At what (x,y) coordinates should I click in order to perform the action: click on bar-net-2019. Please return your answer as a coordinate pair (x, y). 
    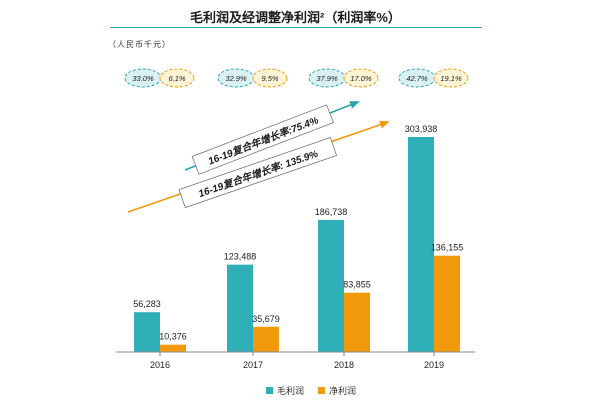
    Looking at the image, I should click on (447, 303).